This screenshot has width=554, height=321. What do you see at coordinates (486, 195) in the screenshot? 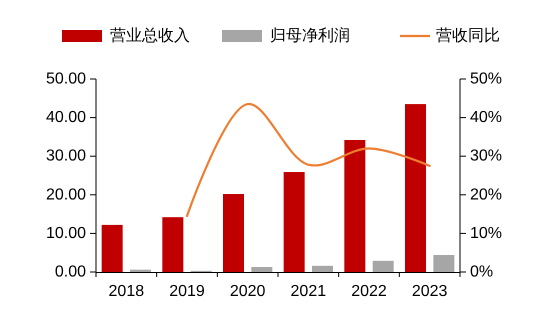
I see `y2-tick-label: 20%` at bounding box center [486, 195].